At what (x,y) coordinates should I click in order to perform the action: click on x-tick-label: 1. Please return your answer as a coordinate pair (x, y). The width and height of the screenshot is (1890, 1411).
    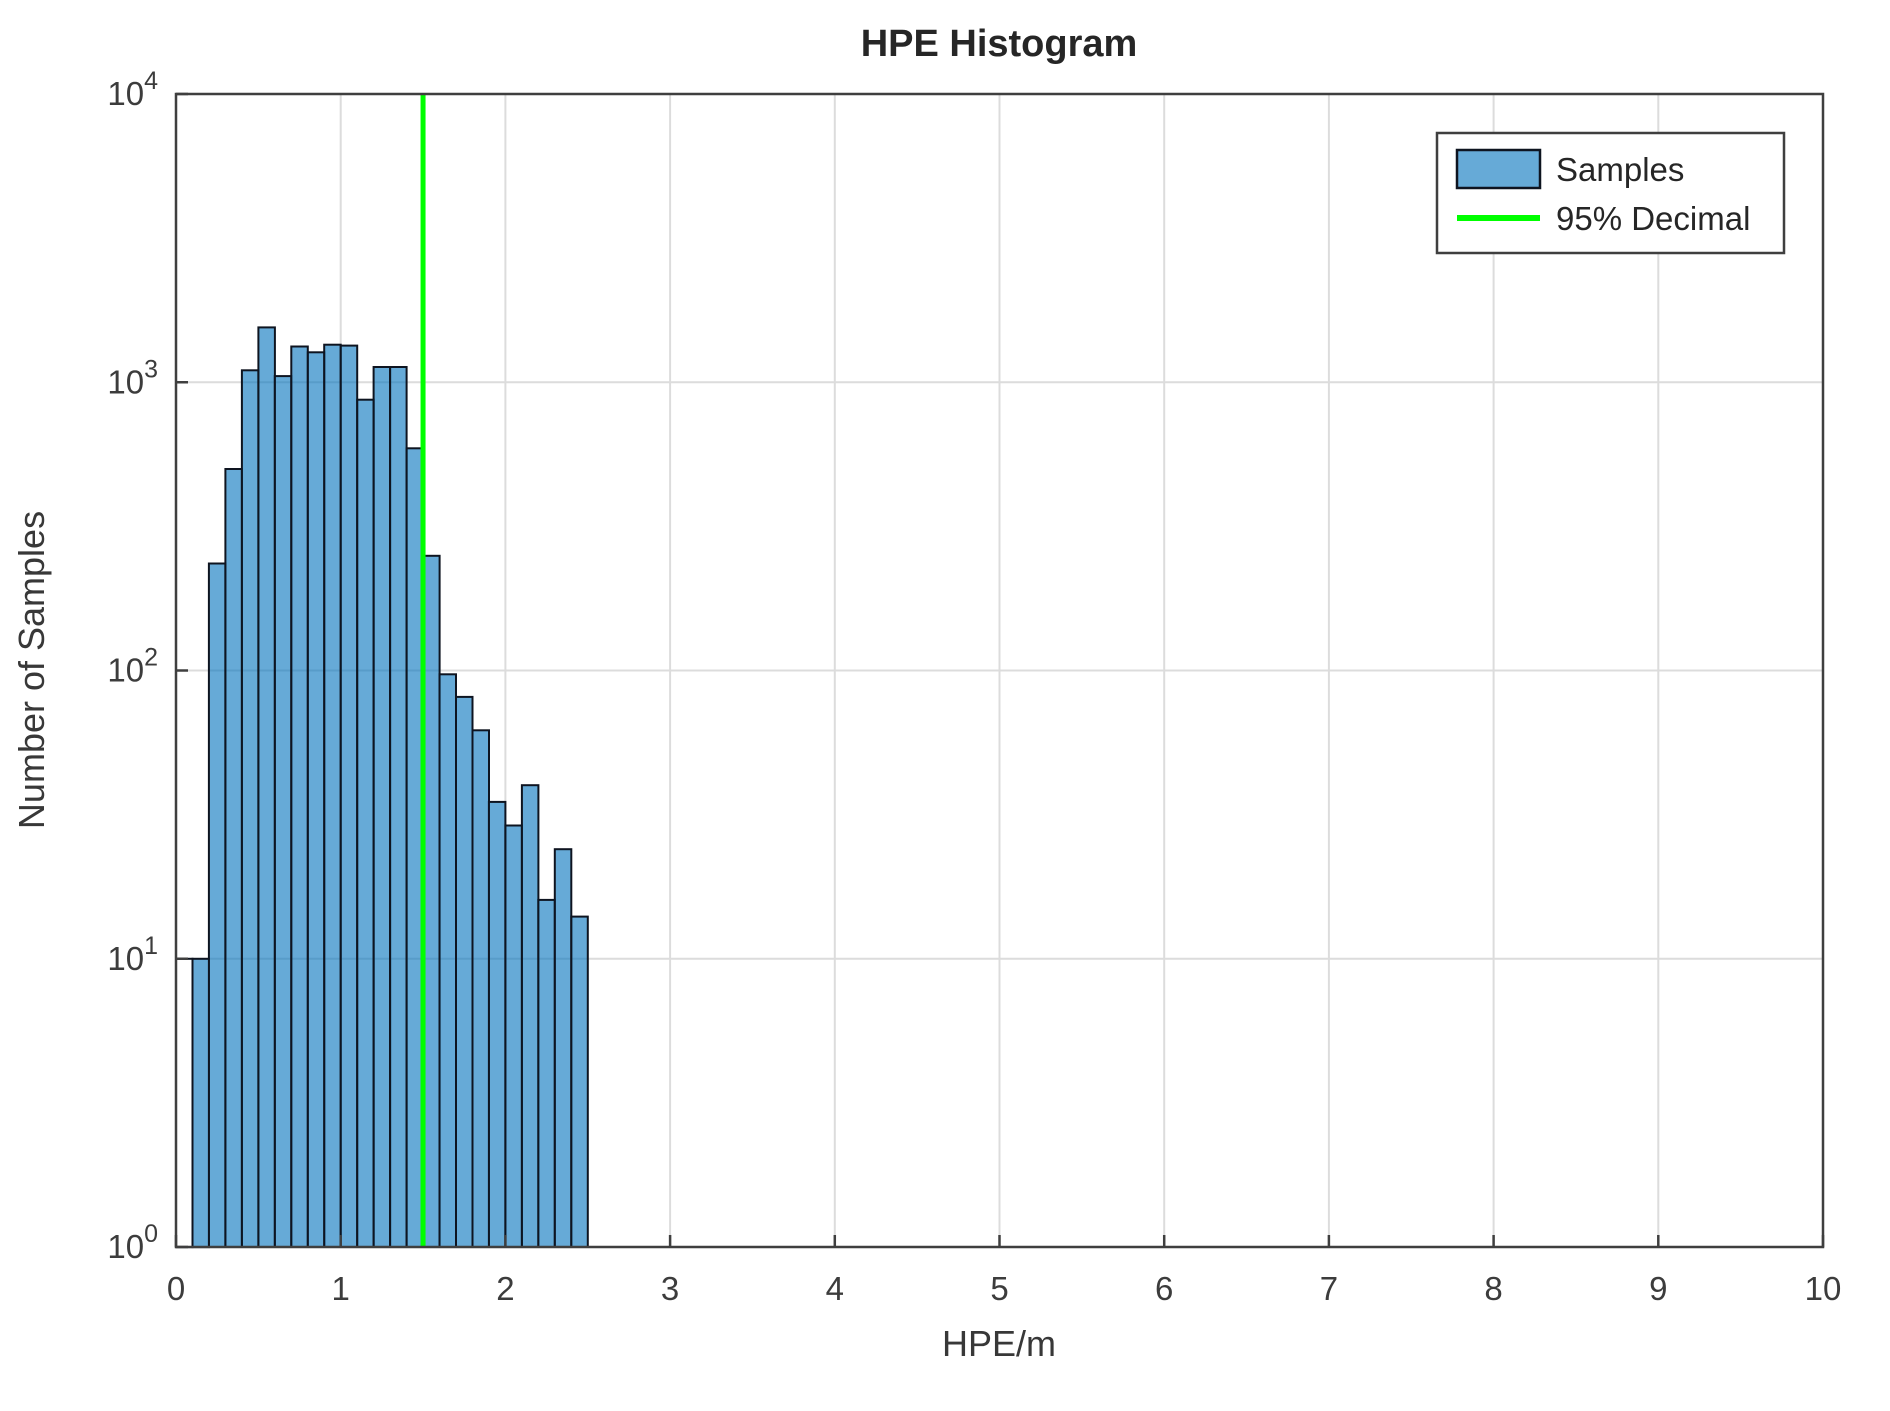
    Looking at the image, I should click on (341, 1288).